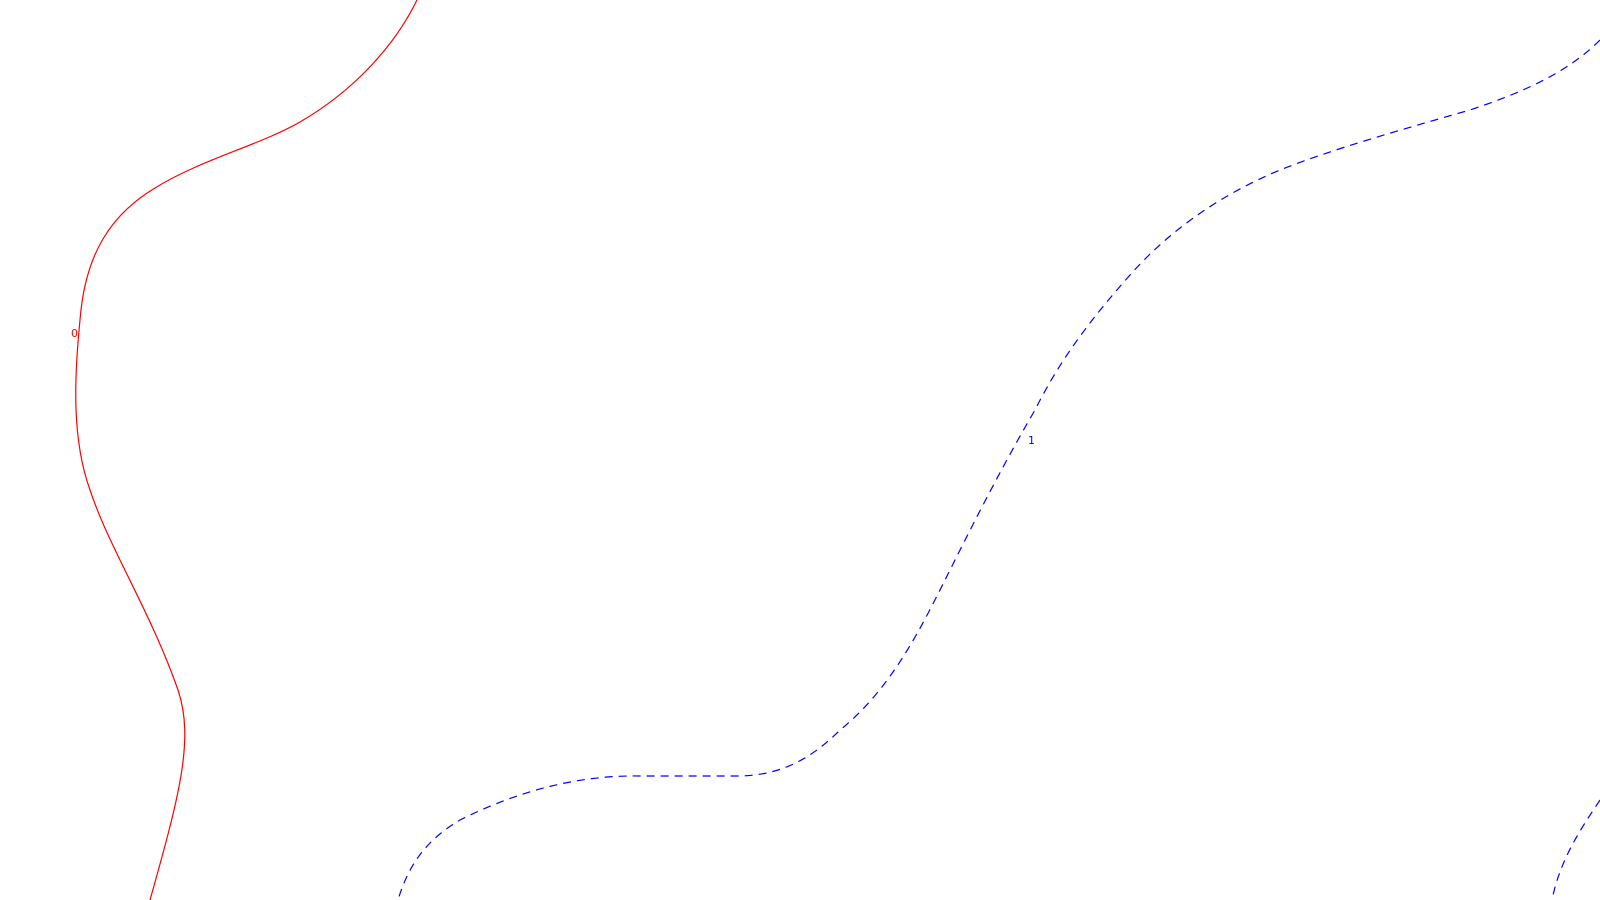  What do you see at coordinates (1031, 440) in the screenshot?
I see `contour-label-1: 1` at bounding box center [1031, 440].